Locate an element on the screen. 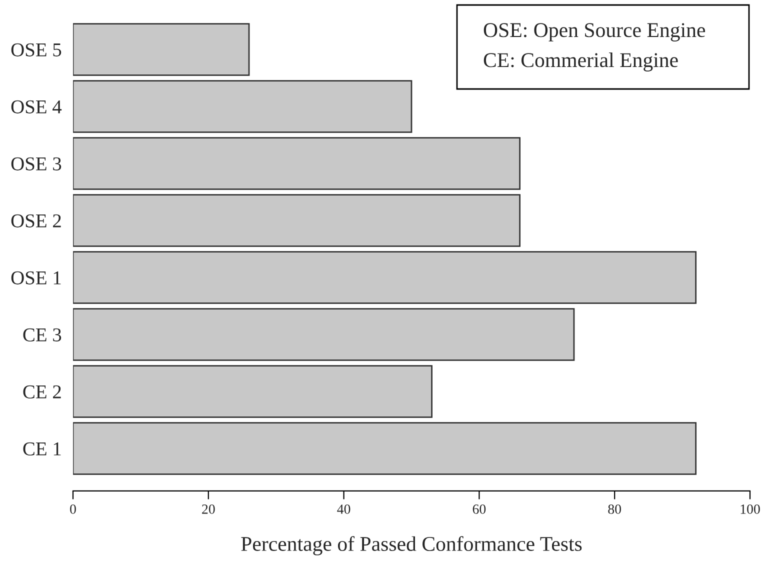  x-axis-title: Percentage of Passed Conformance Tests is located at coordinates (411, 546).